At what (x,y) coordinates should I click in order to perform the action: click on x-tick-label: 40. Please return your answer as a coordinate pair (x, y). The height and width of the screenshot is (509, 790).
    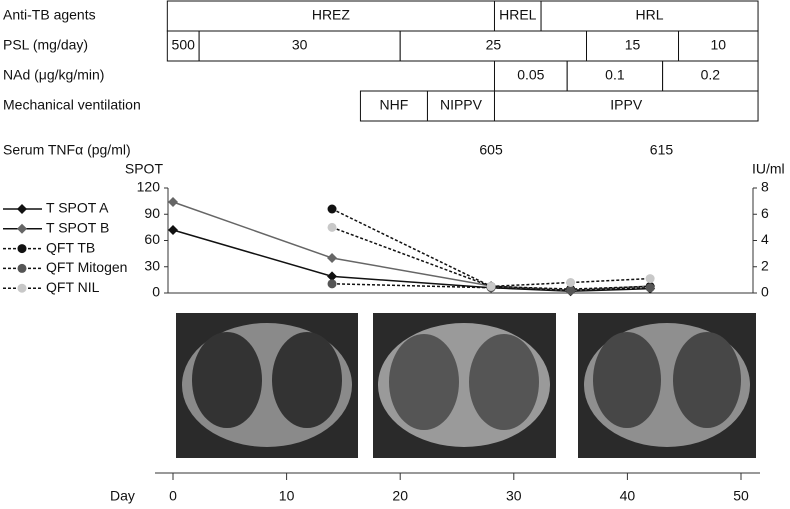
    Looking at the image, I should click on (628, 496).